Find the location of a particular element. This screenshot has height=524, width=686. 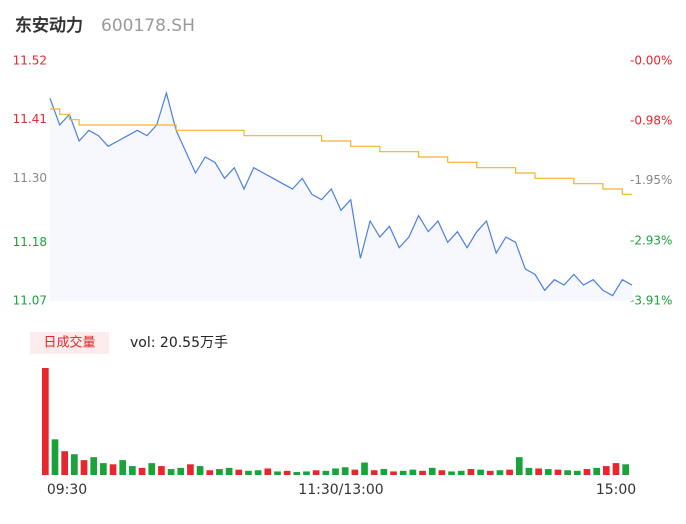

stock-code: 600178.SH is located at coordinates (148, 26).